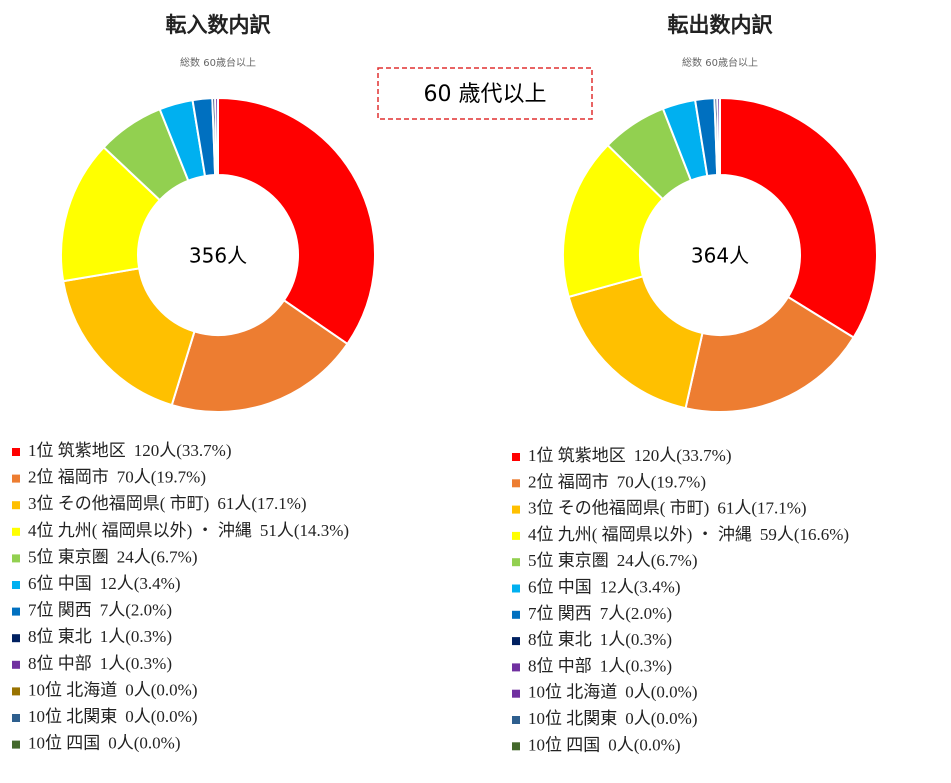 The width and height of the screenshot is (951, 783). I want to click on legend-entry: 10位 北海道 0人(0.0%), so click(612, 692).